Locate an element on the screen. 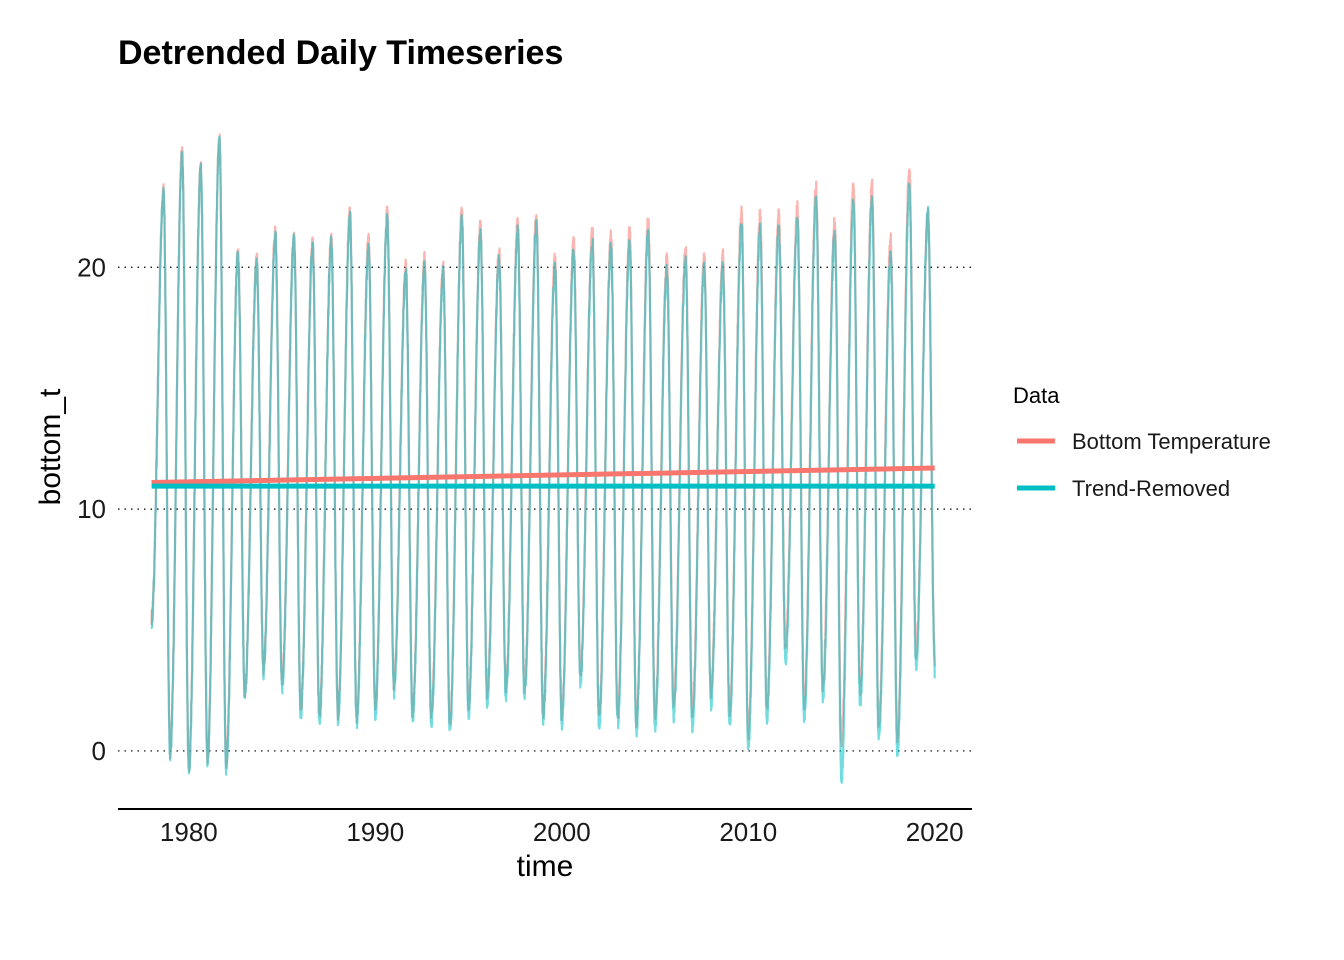 The width and height of the screenshot is (1344, 960). y-tick-label: 10 is located at coordinates (91, 509).